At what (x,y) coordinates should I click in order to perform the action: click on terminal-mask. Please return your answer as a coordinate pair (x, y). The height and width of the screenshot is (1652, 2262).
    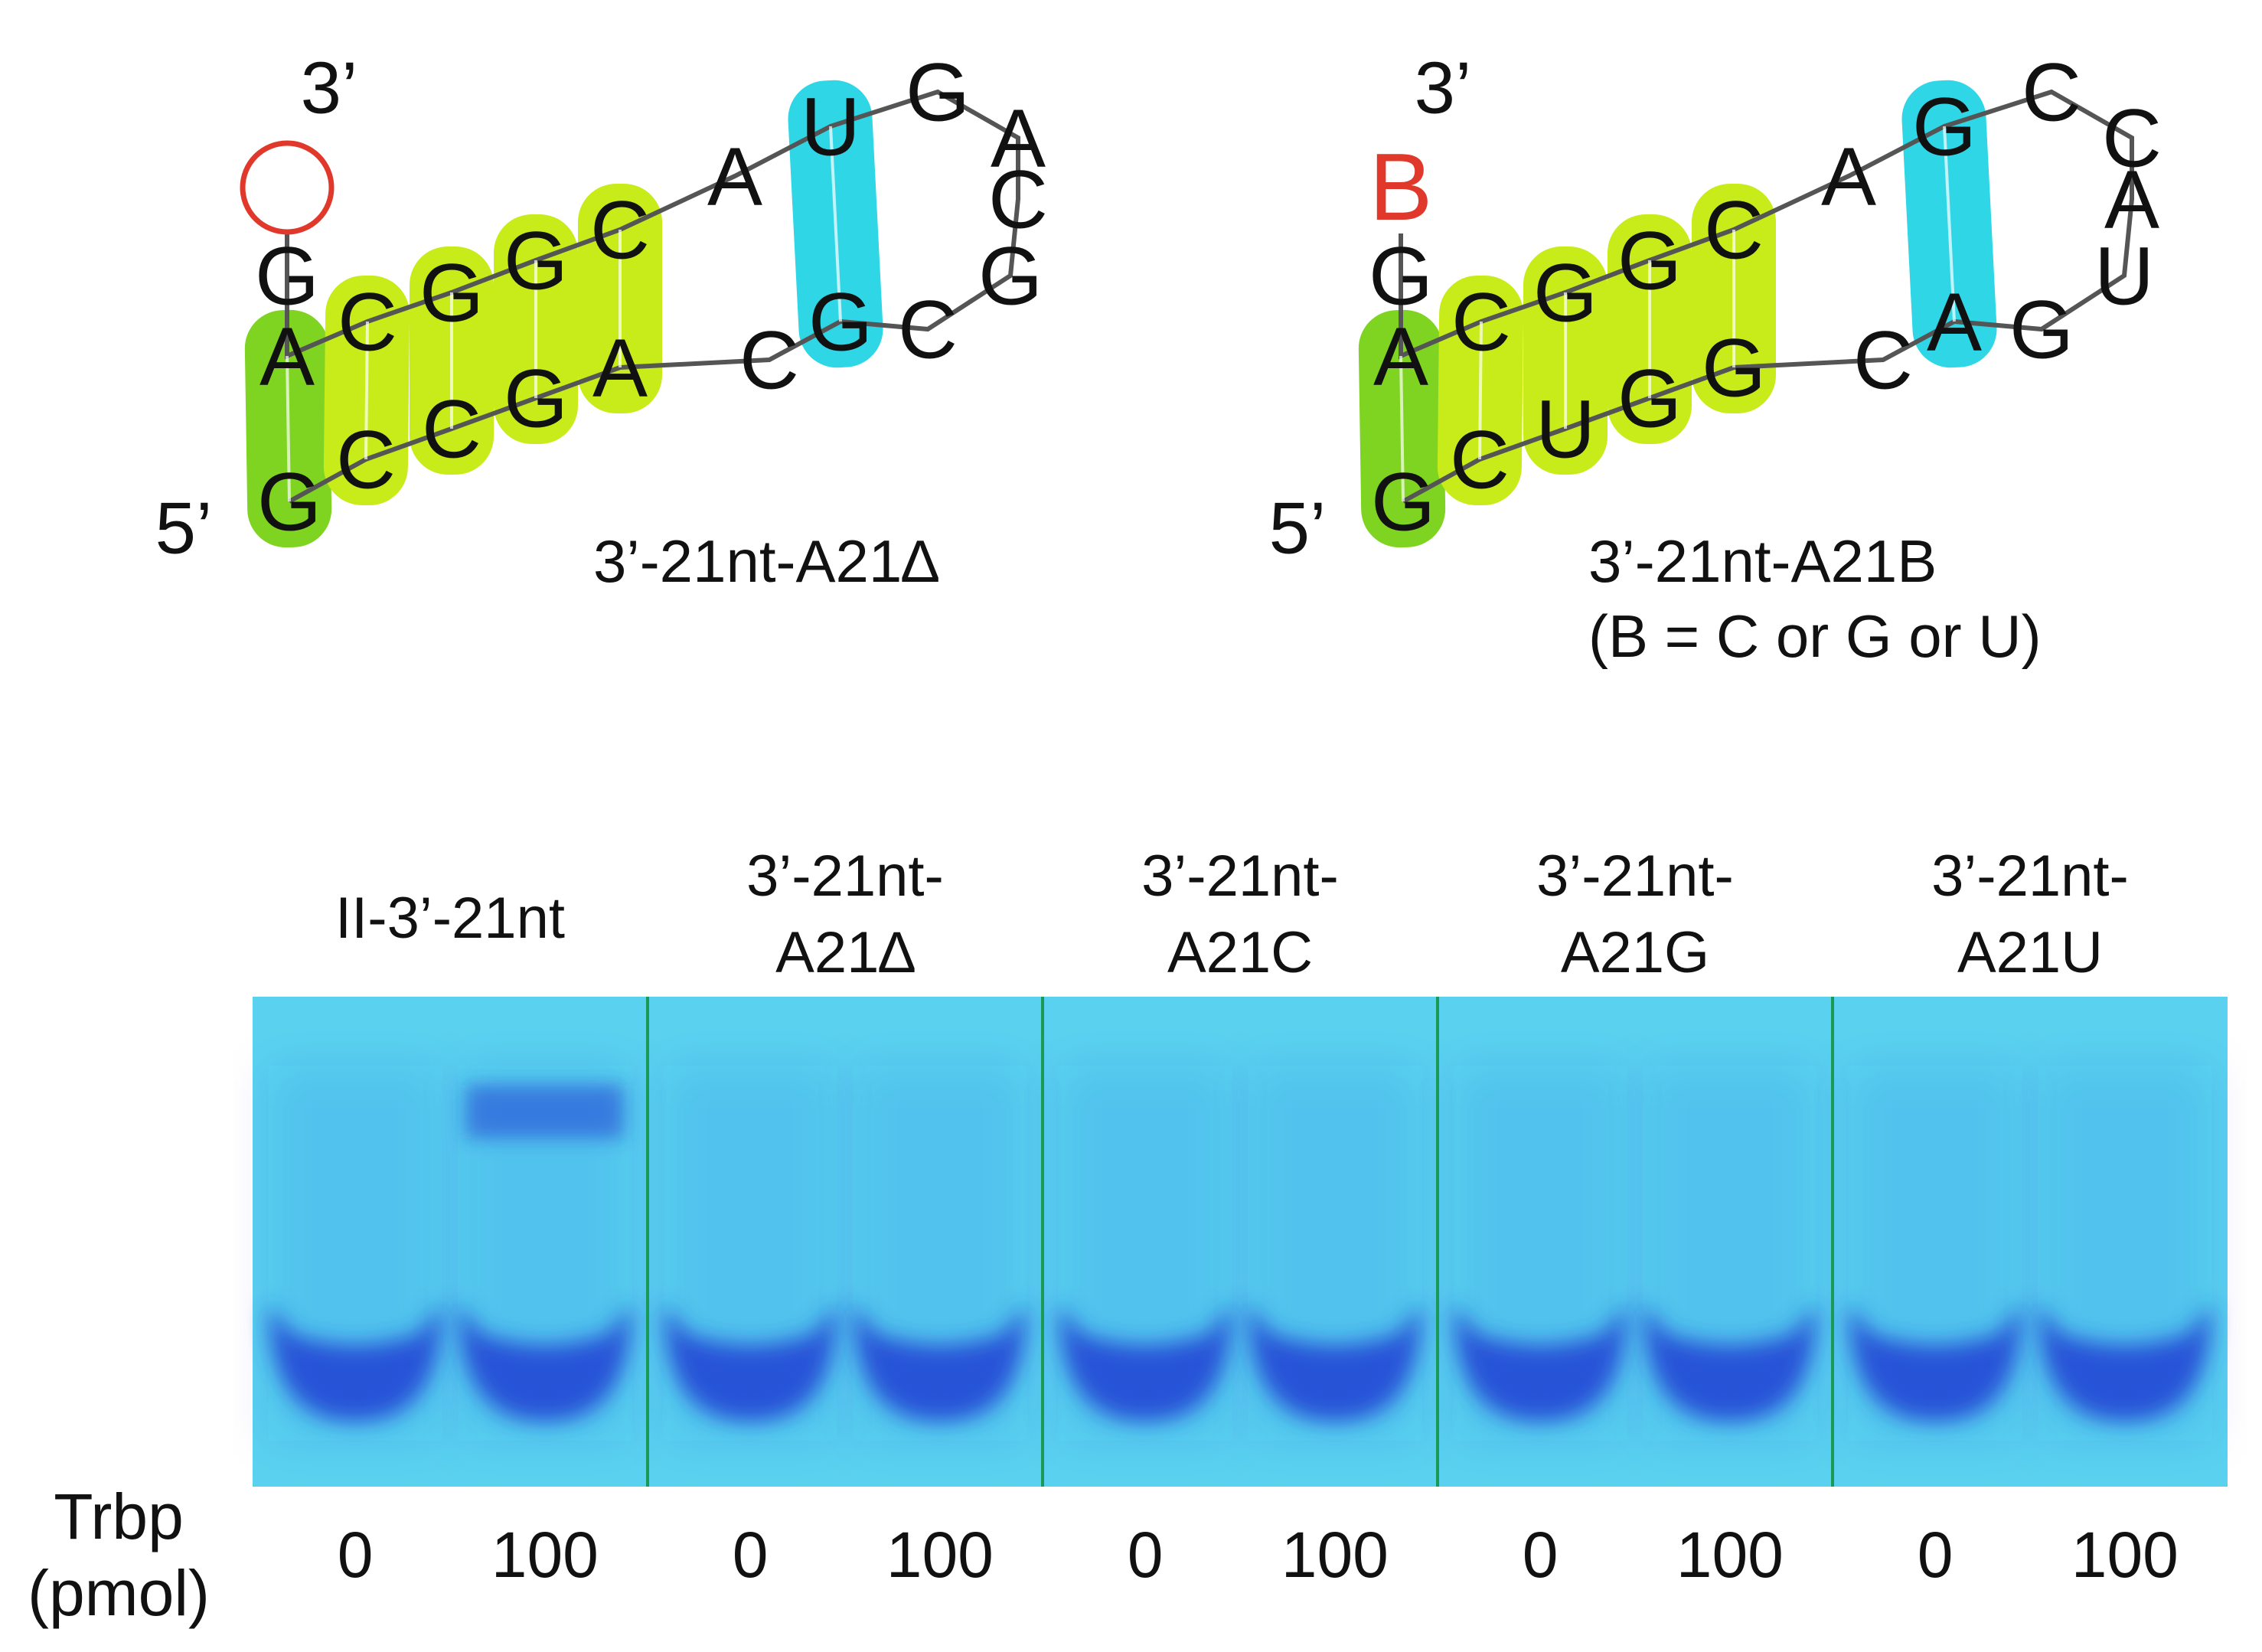
    Looking at the image, I should click on (1401, 187).